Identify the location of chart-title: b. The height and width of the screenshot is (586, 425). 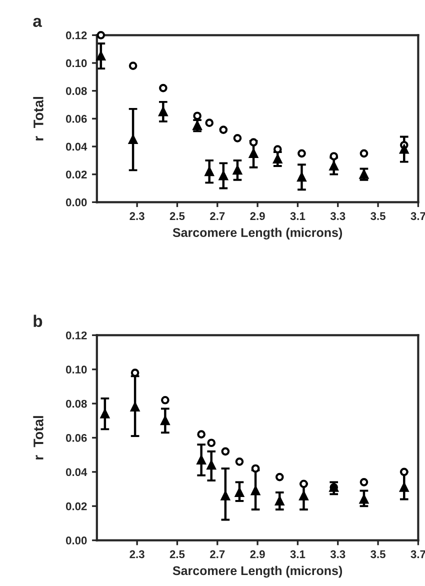
(38, 321).